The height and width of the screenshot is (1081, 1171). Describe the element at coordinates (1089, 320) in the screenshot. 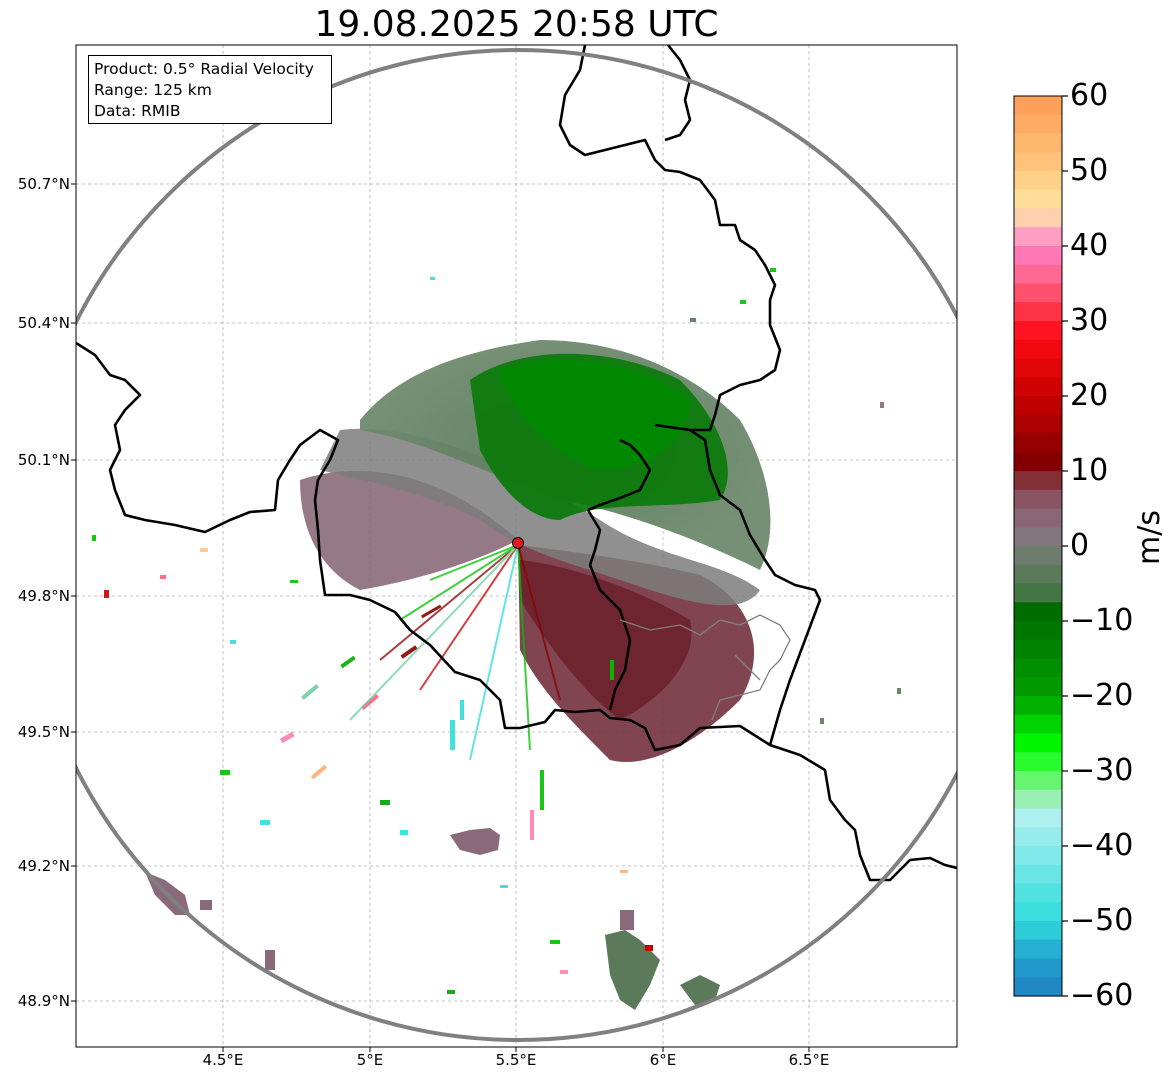

I see `colorbar-tick-label: 30` at that location.